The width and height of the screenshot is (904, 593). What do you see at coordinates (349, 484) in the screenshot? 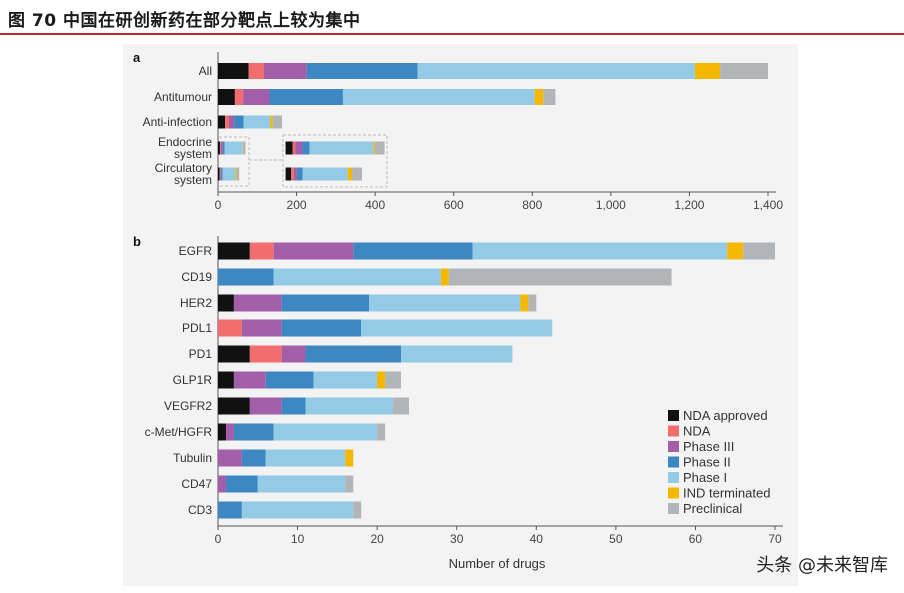
I see `bar-cd47-preclinical` at bounding box center [349, 484].